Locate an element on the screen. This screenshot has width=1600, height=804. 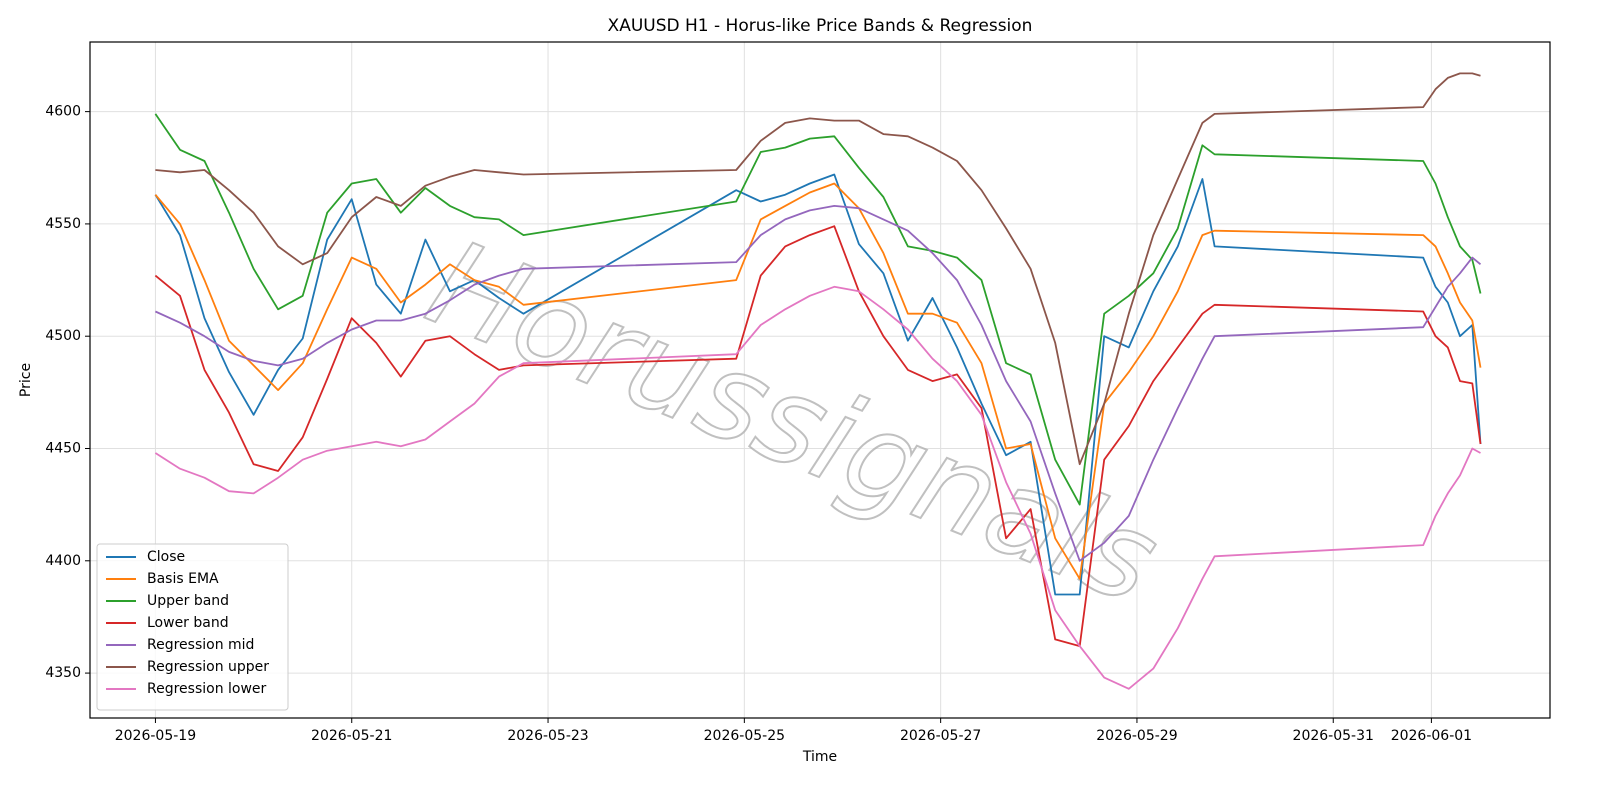
x-tick-label: 2026-05-25 is located at coordinates (744, 736).